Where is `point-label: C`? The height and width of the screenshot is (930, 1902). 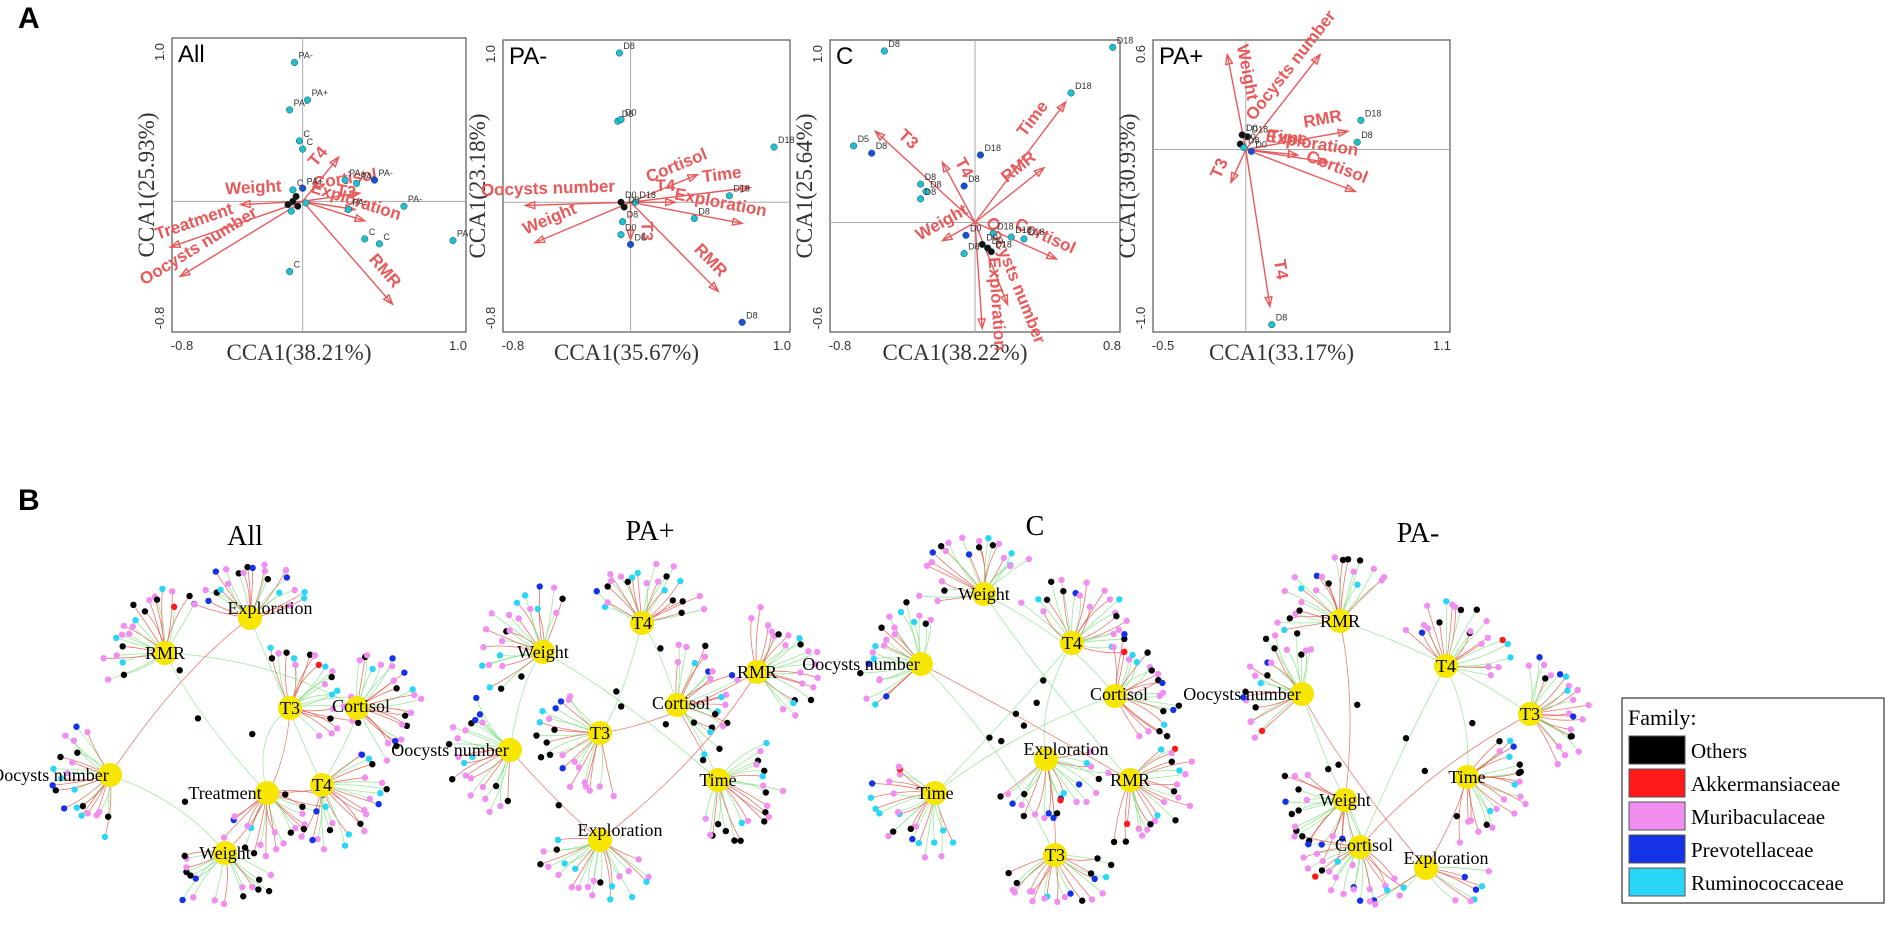
point-label: C is located at coordinates (310, 142).